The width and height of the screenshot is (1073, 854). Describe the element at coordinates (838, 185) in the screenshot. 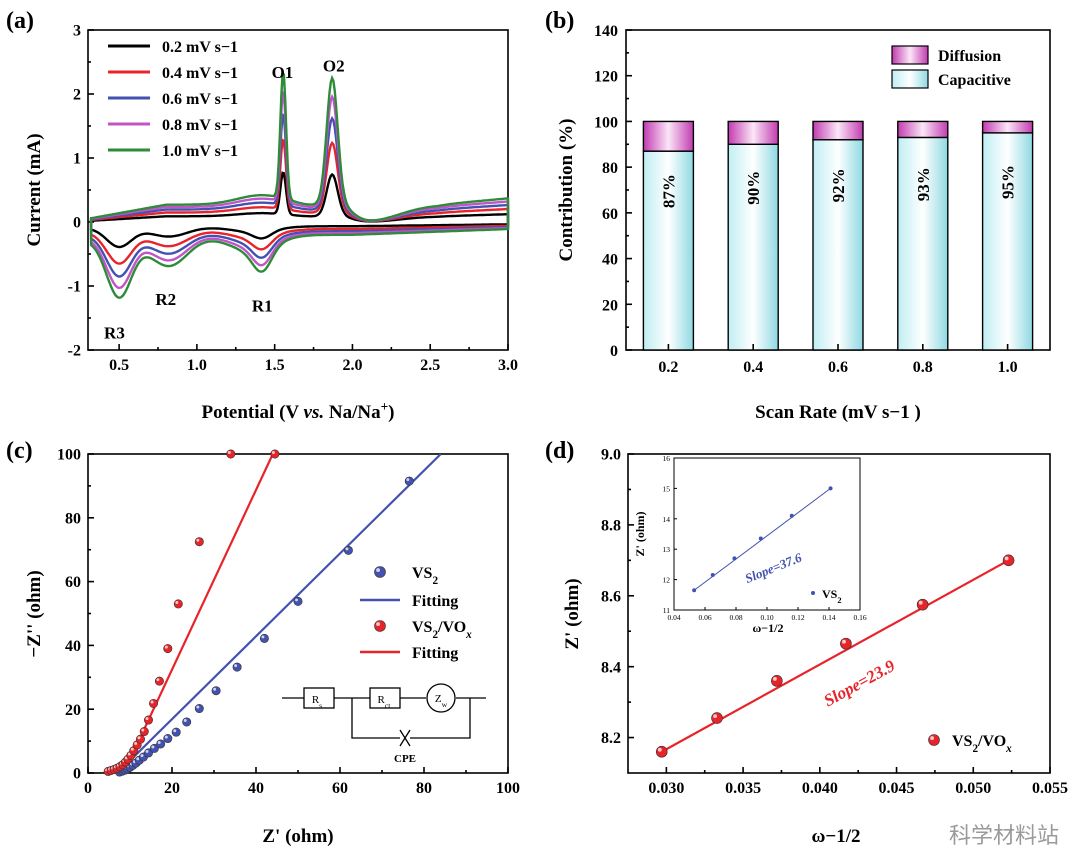

I see `bar-label: 92%` at that location.